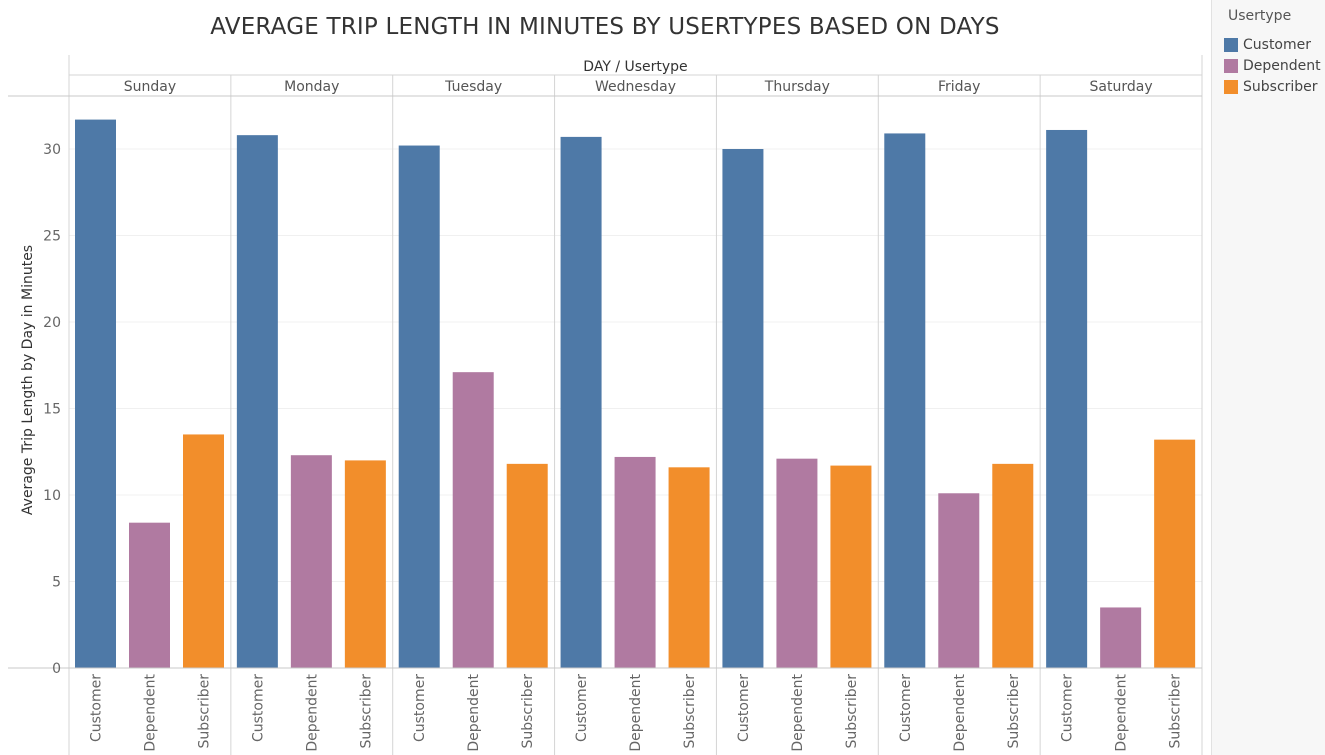 Image resolution: width=1325 pixels, height=755 pixels. I want to click on bar-tuesday-dependent, so click(473, 520).